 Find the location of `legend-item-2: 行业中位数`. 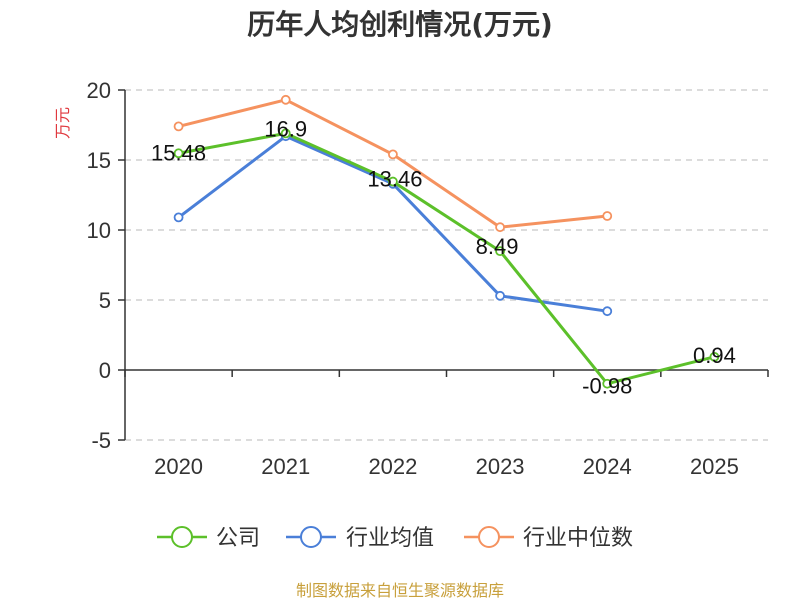

legend-item-2: 行业中位数 is located at coordinates (548, 538).